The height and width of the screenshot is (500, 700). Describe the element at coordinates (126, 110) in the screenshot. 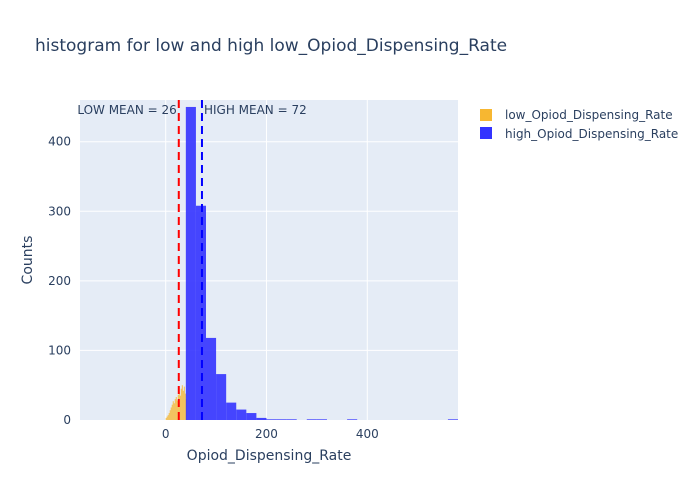

I see `mean-annotation: LOW MEAN = 26` at that location.